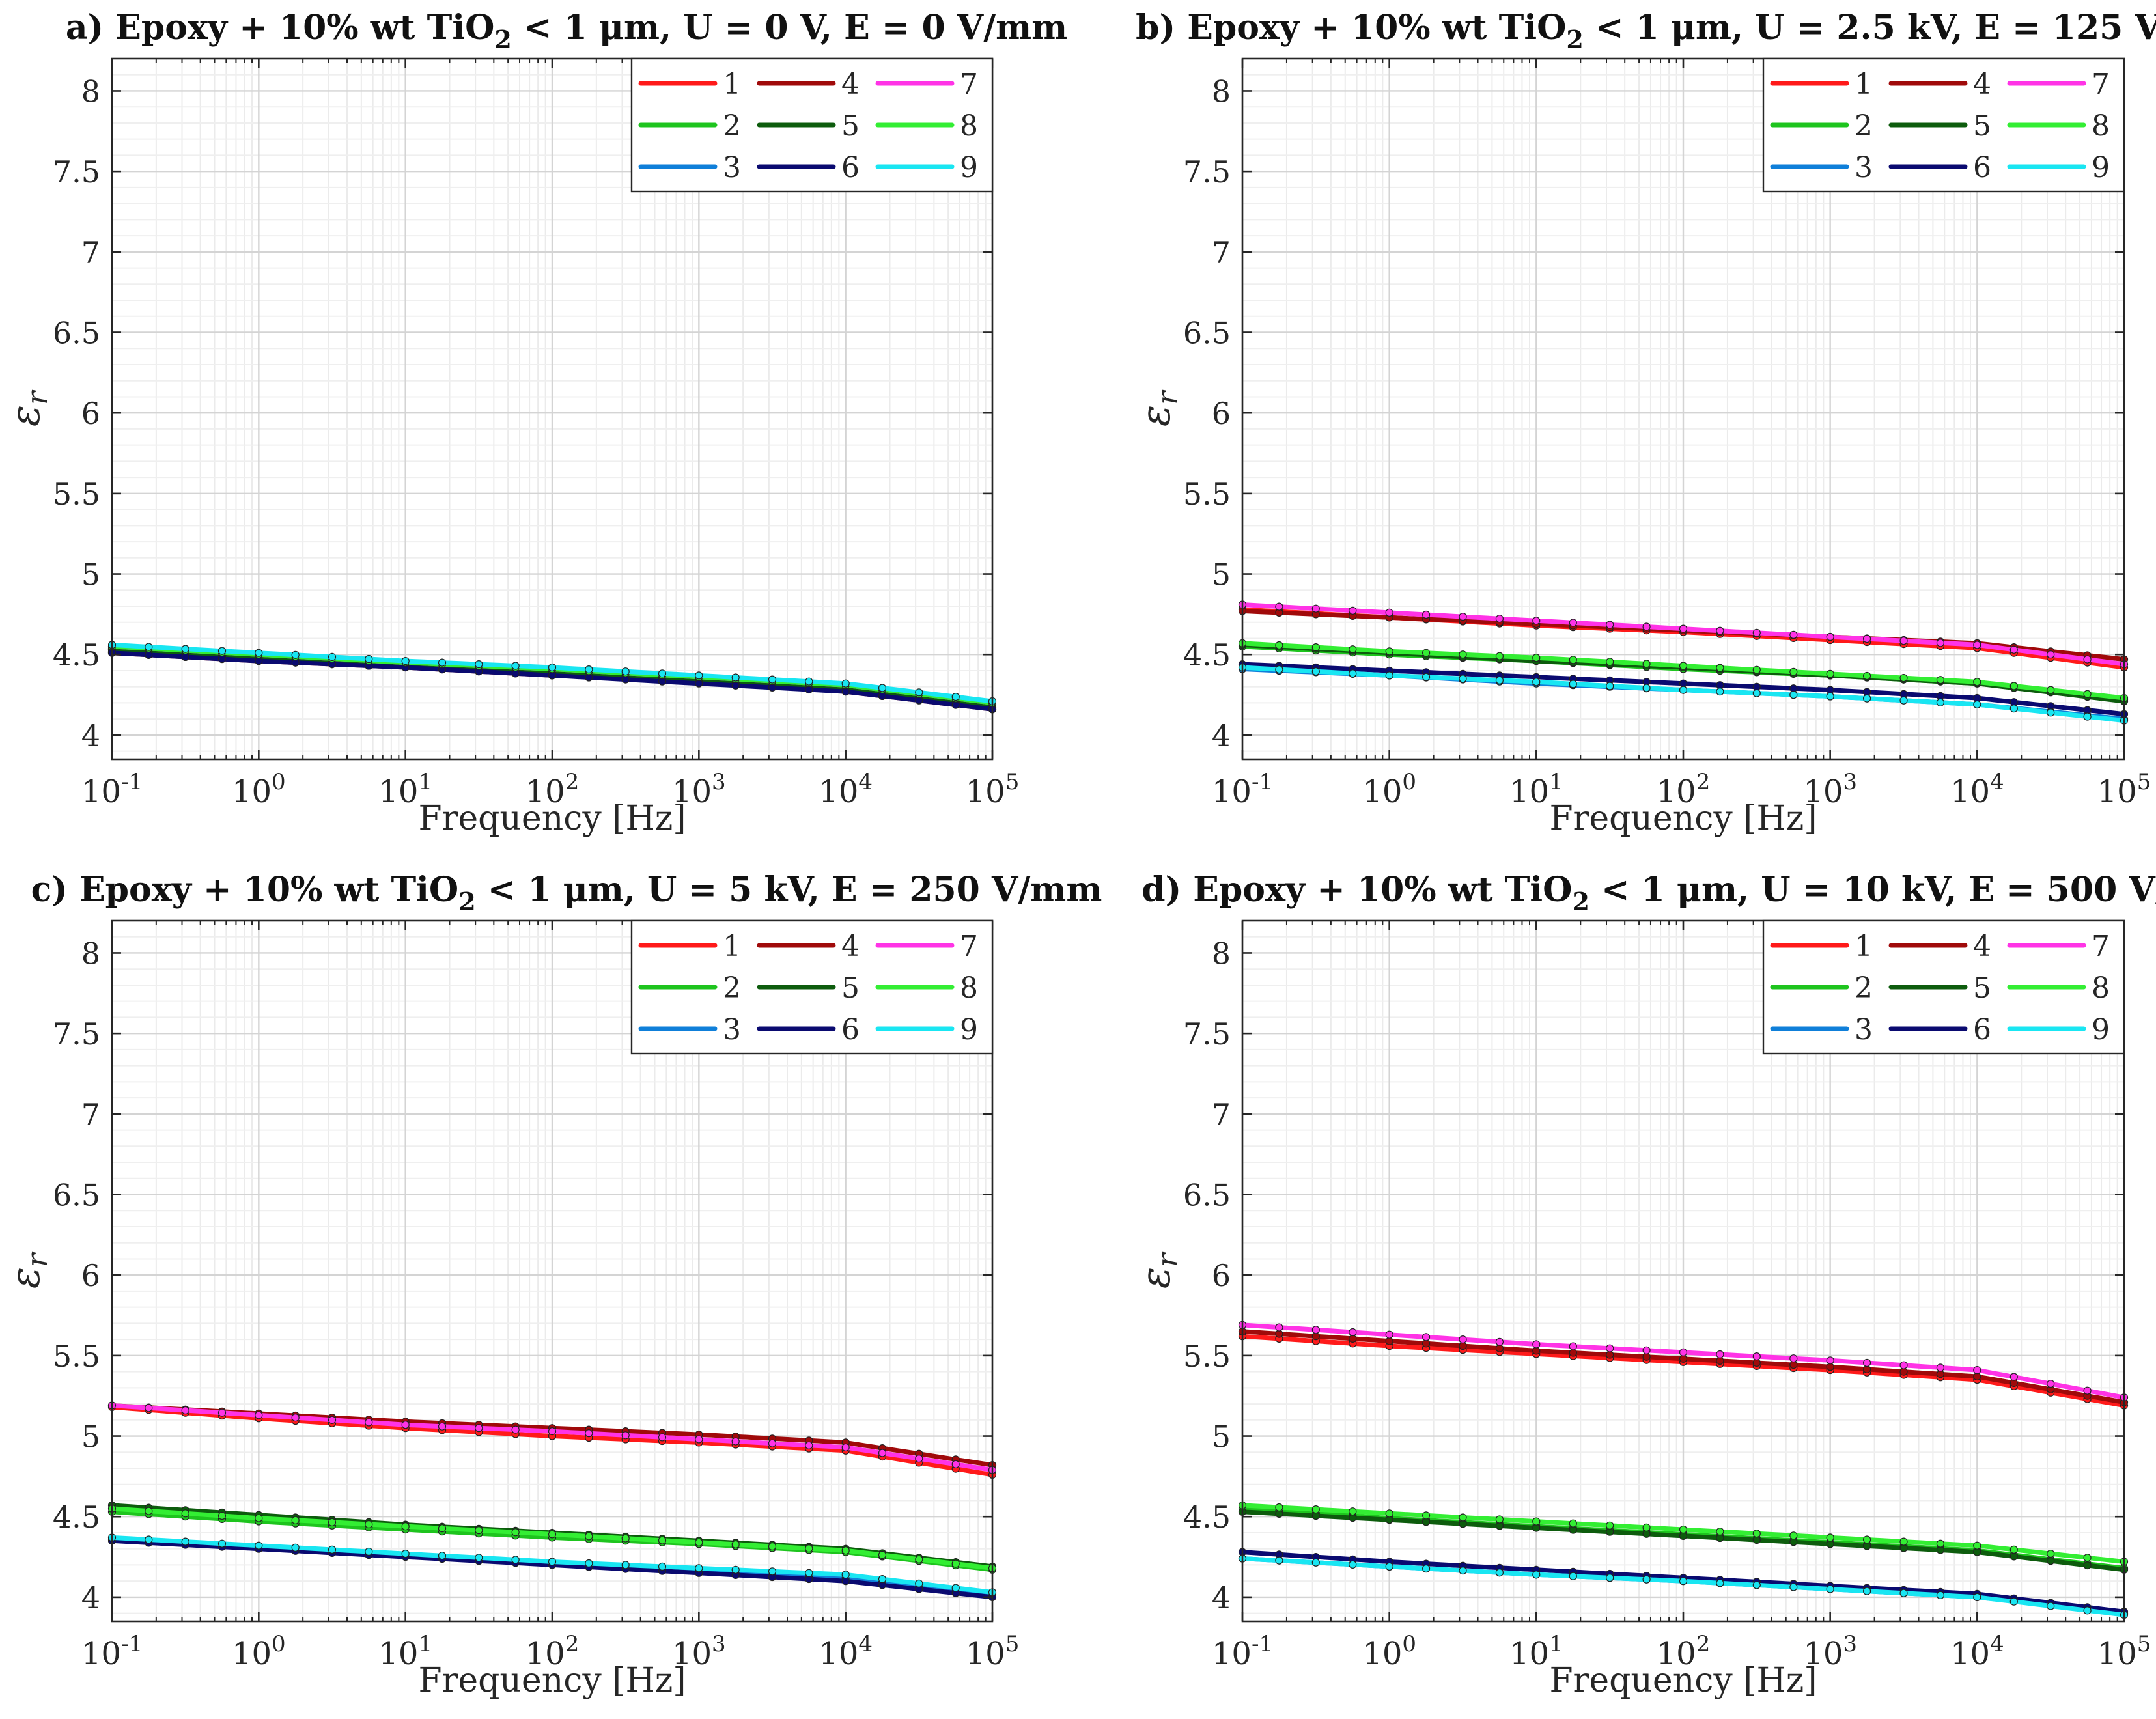 The image size is (2156, 1719). What do you see at coordinates (553, 1651) in the screenshot?
I see `x-tick-label: 10²` at bounding box center [553, 1651].